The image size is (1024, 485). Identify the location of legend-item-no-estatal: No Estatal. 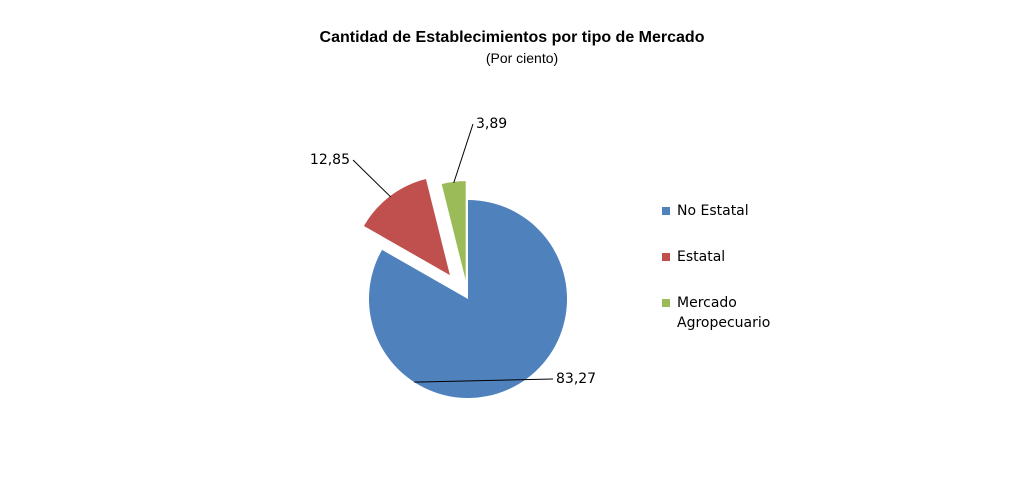
(762, 211).